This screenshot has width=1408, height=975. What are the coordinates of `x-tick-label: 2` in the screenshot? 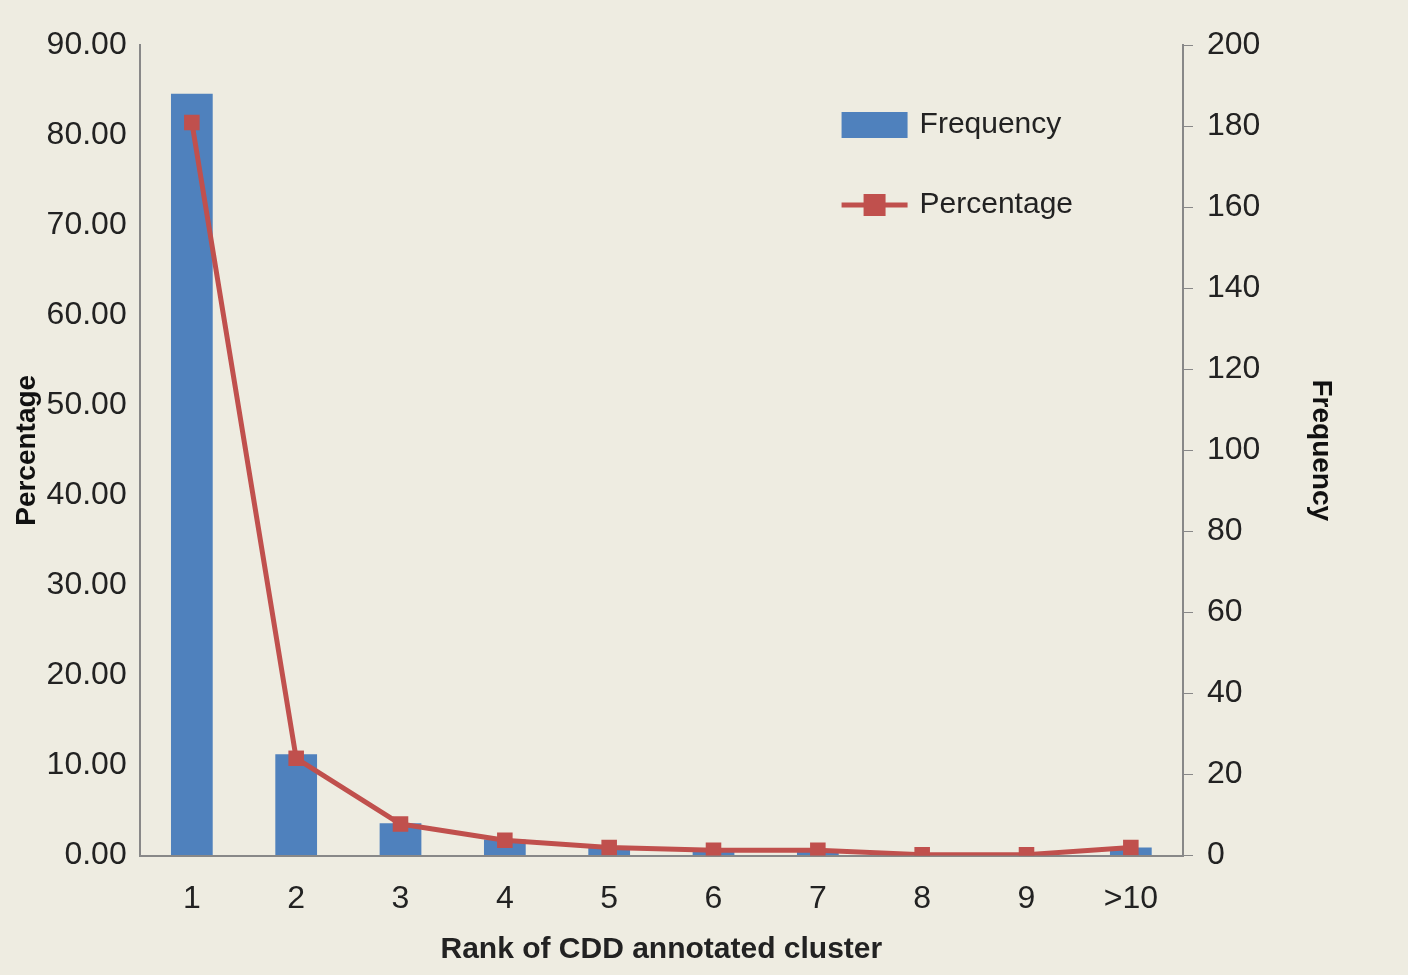 It's located at (296, 896).